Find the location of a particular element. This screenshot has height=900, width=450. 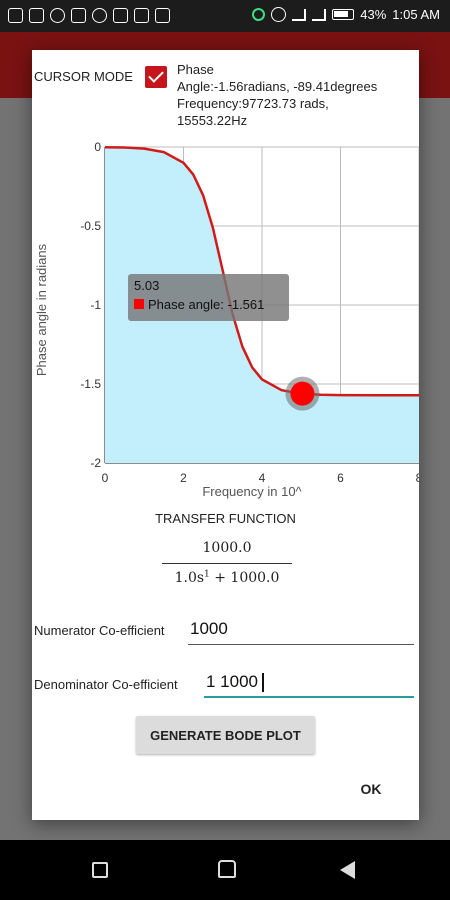

alarm-icon is located at coordinates (279, 14).